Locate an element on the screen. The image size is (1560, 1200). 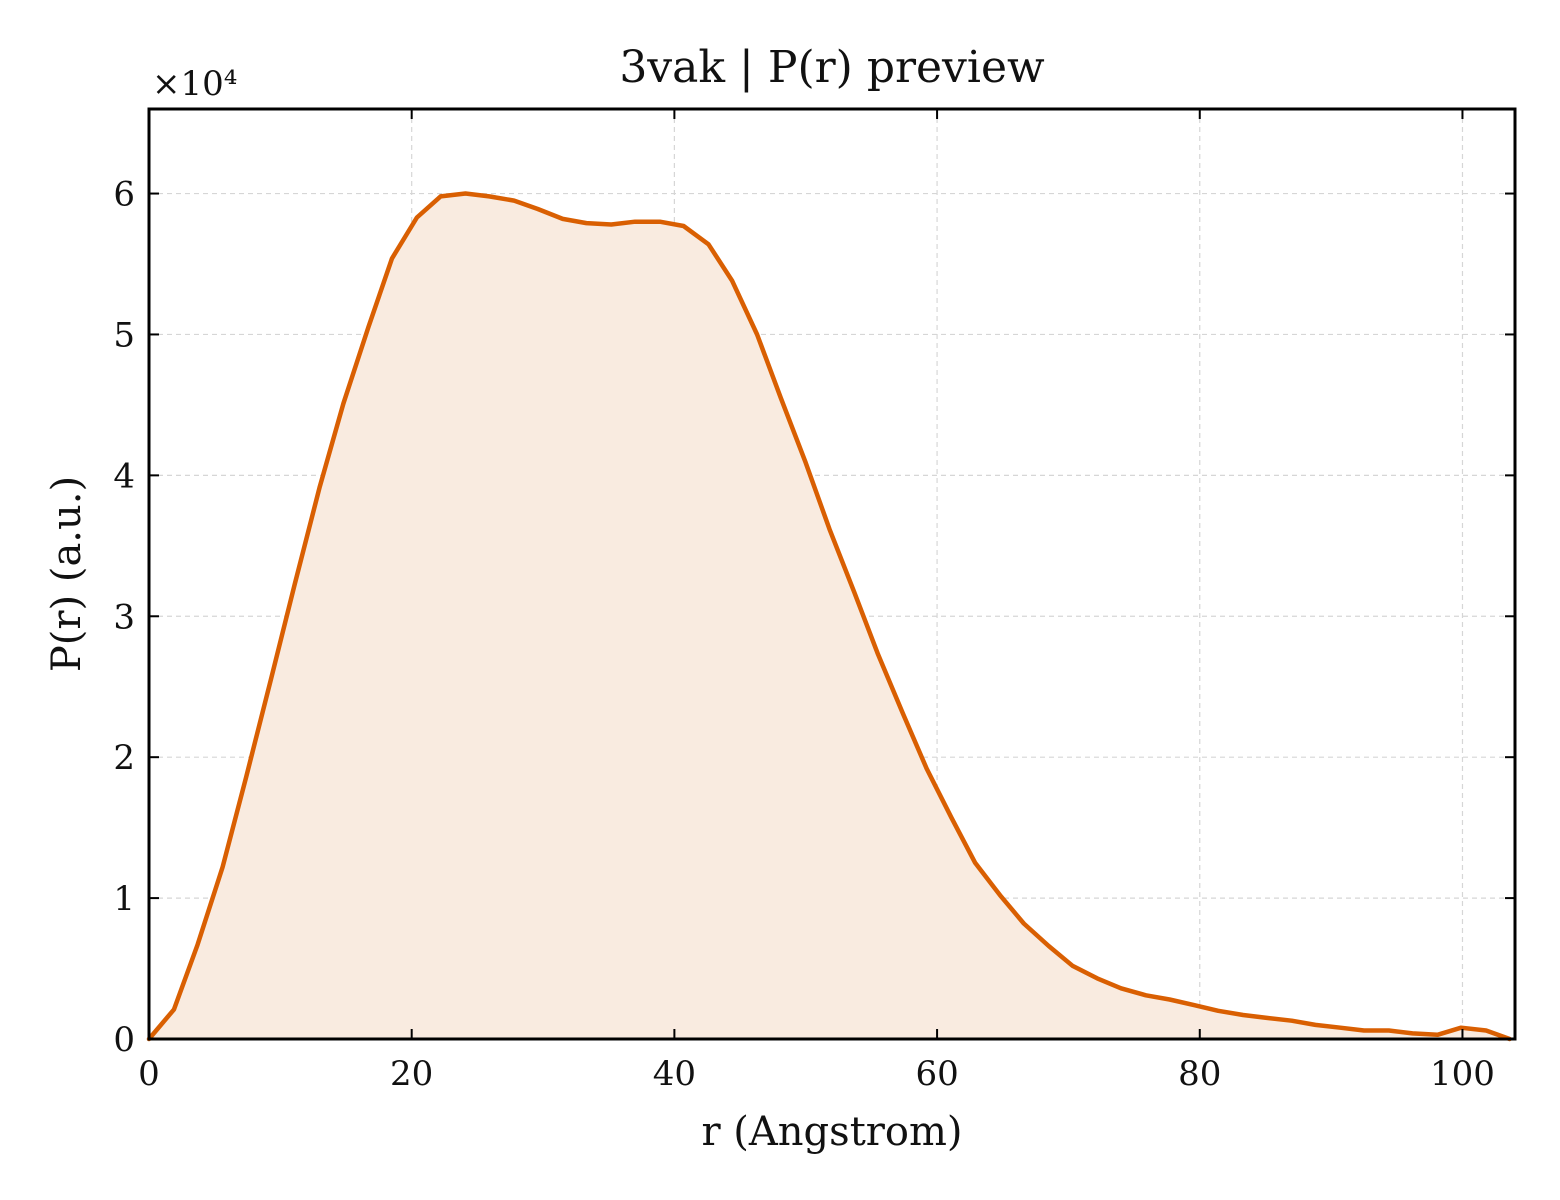
y-tick-label: 5 is located at coordinates (124, 335).